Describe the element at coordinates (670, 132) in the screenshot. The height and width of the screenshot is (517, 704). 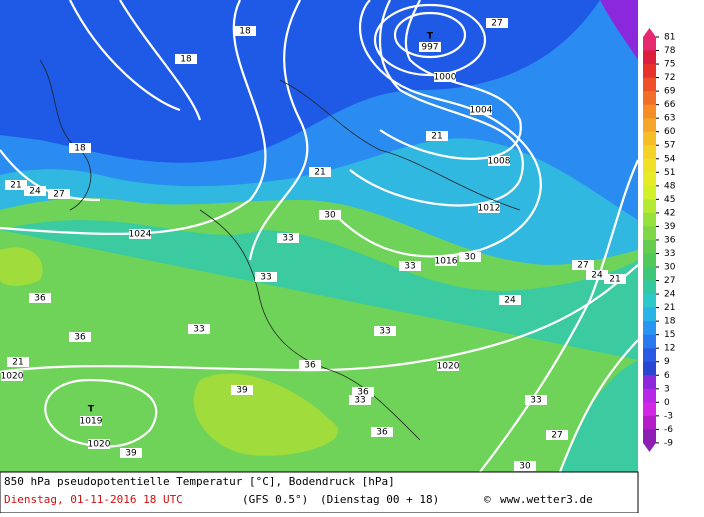
I see `colorbar-label: 60` at that location.